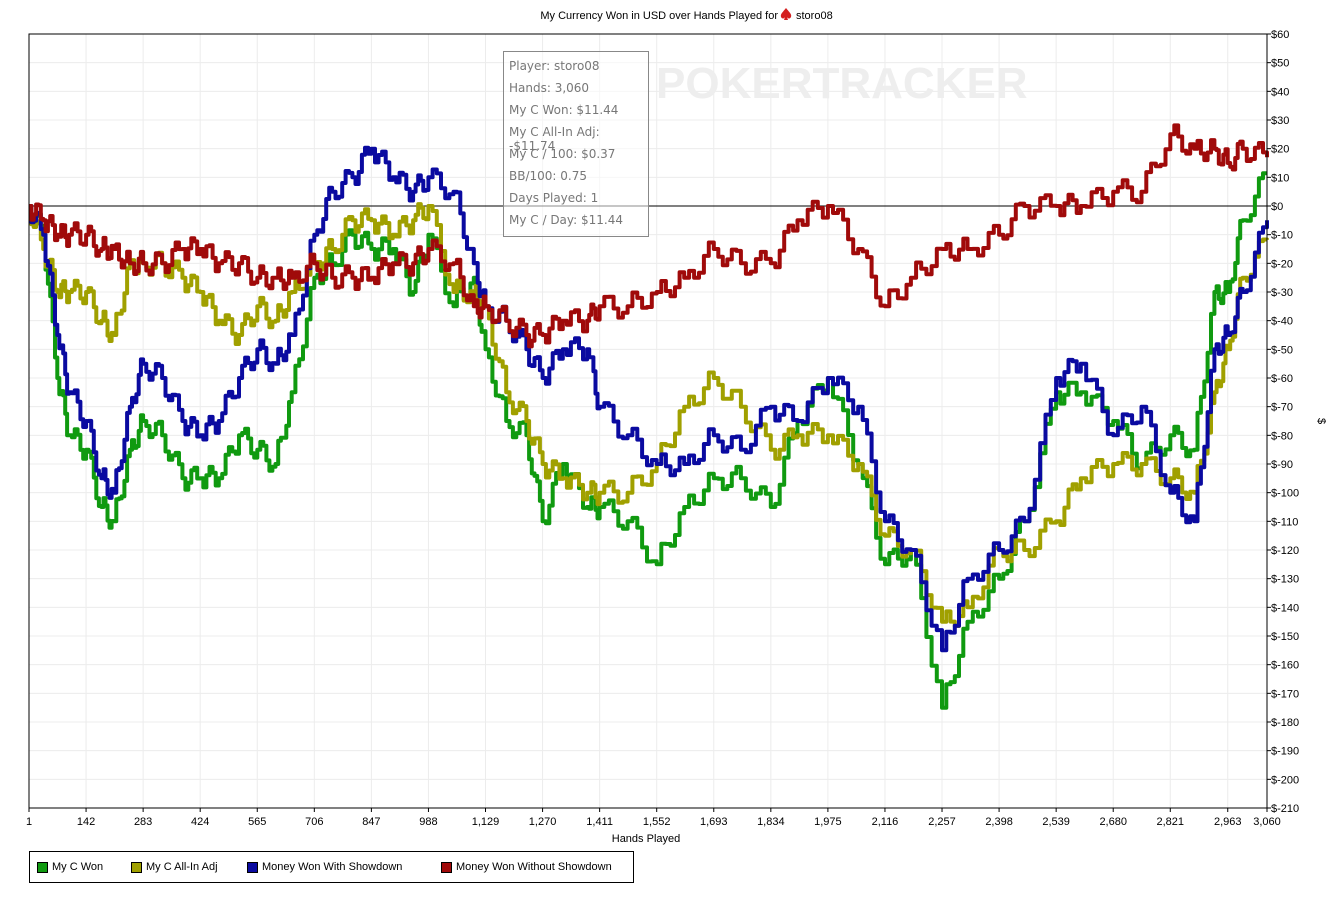 This screenshot has width=1332, height=897. What do you see at coordinates (1228, 822) in the screenshot?
I see `x-tick-label: 2,963` at bounding box center [1228, 822].